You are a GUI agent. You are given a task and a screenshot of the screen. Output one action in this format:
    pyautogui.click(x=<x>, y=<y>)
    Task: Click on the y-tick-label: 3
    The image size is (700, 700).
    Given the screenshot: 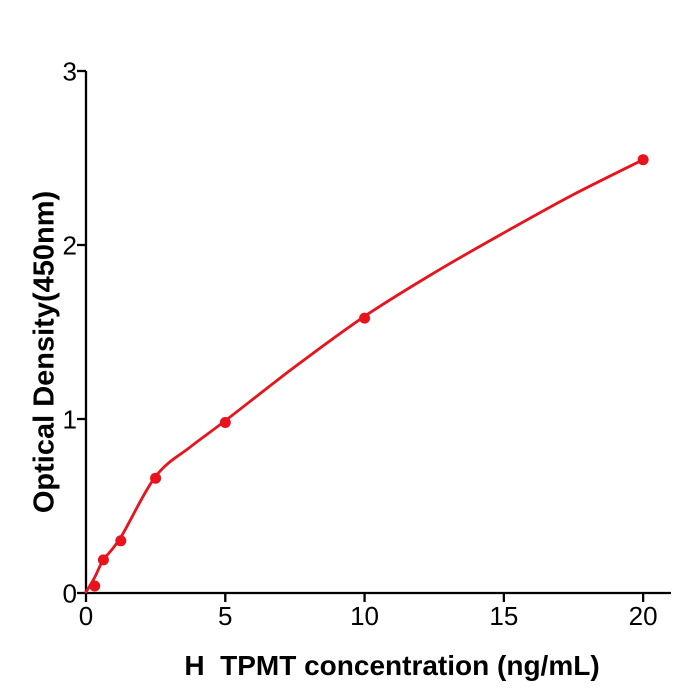 What is the action you would take?
    pyautogui.click(x=70, y=72)
    